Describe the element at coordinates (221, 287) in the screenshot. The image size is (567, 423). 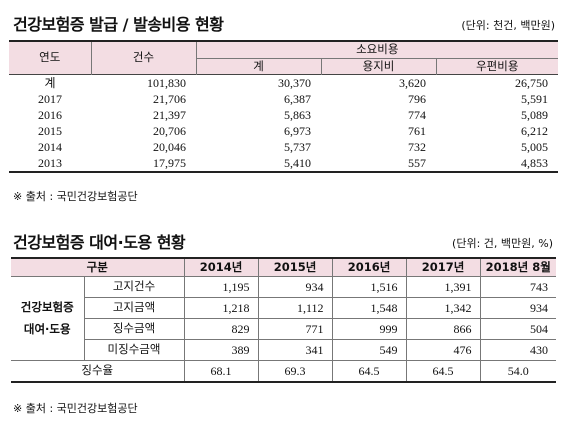
I see `cell-value: 1,195` at that location.